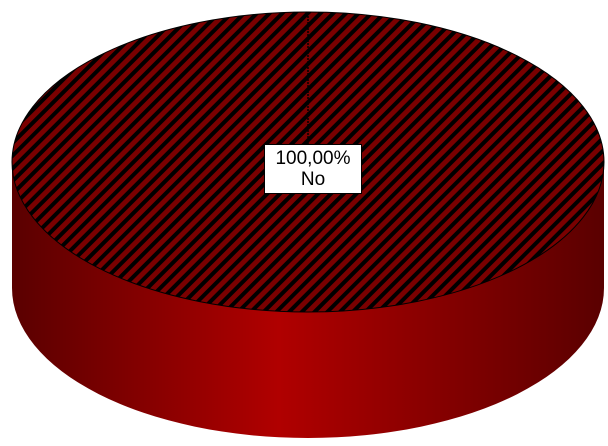 This screenshot has width=608, height=446. Describe the element at coordinates (313, 179) in the screenshot. I see `data-label-category: No` at that location.